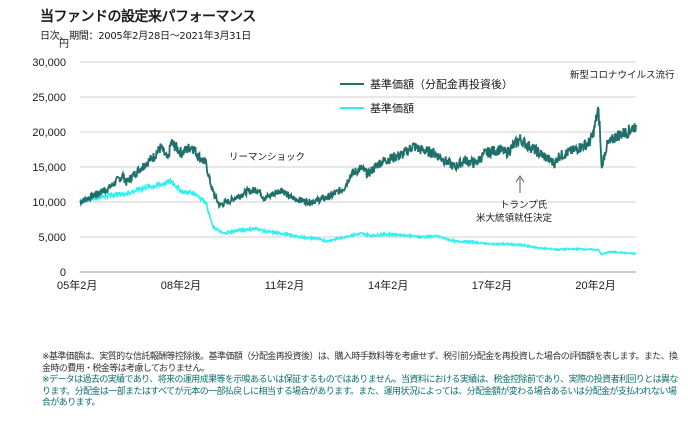  What do you see at coordinates (520, 184) in the screenshot?
I see `annotation-arrow` at bounding box center [520, 184].